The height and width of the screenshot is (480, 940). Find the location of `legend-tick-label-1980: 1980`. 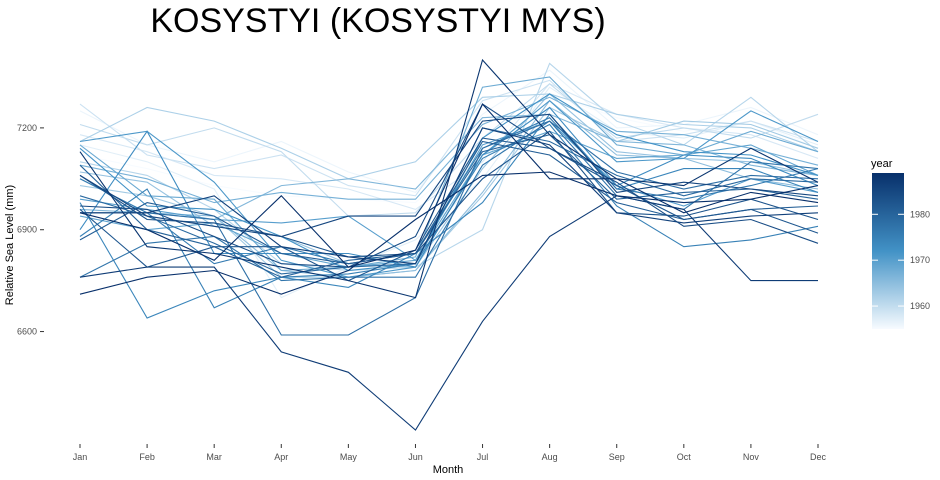

legend-tick-label-1980: 1980 is located at coordinates (920, 214).